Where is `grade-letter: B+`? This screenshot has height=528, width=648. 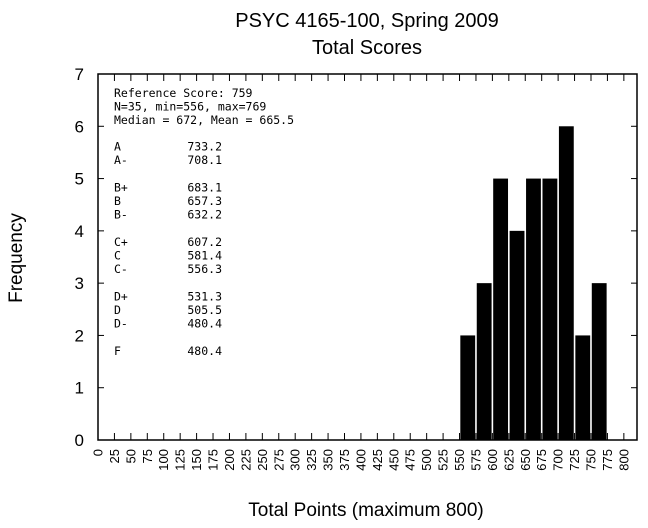 grade-letter: B+ is located at coordinates (121, 188).